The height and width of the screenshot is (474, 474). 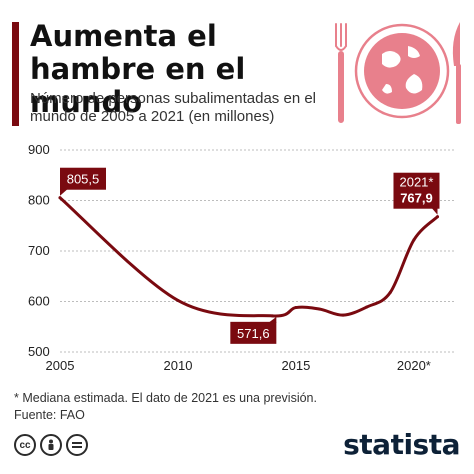 What do you see at coordinates (414, 365) in the screenshot?
I see `x-tick-label: 2020*` at bounding box center [414, 365].